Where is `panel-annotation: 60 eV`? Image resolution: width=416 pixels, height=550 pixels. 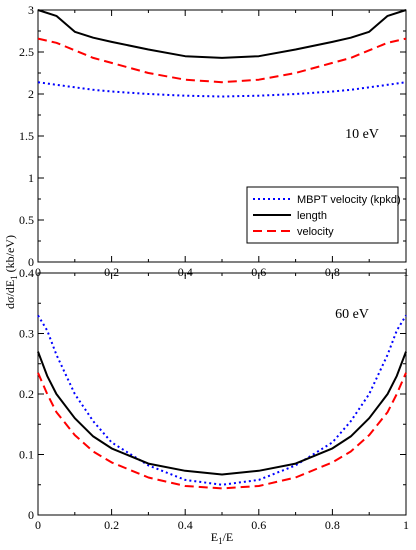
panel-annotation: 60 eV is located at coordinates (352, 314).